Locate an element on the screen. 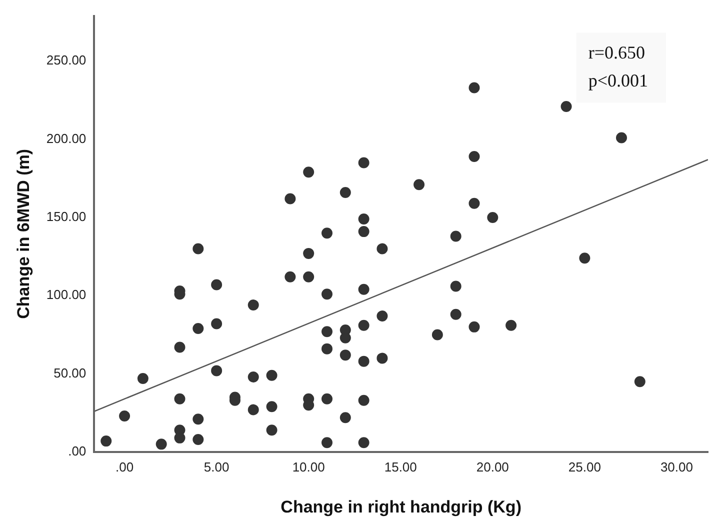 The width and height of the screenshot is (714, 532). x-tick-label: 15.00 is located at coordinates (400, 466).